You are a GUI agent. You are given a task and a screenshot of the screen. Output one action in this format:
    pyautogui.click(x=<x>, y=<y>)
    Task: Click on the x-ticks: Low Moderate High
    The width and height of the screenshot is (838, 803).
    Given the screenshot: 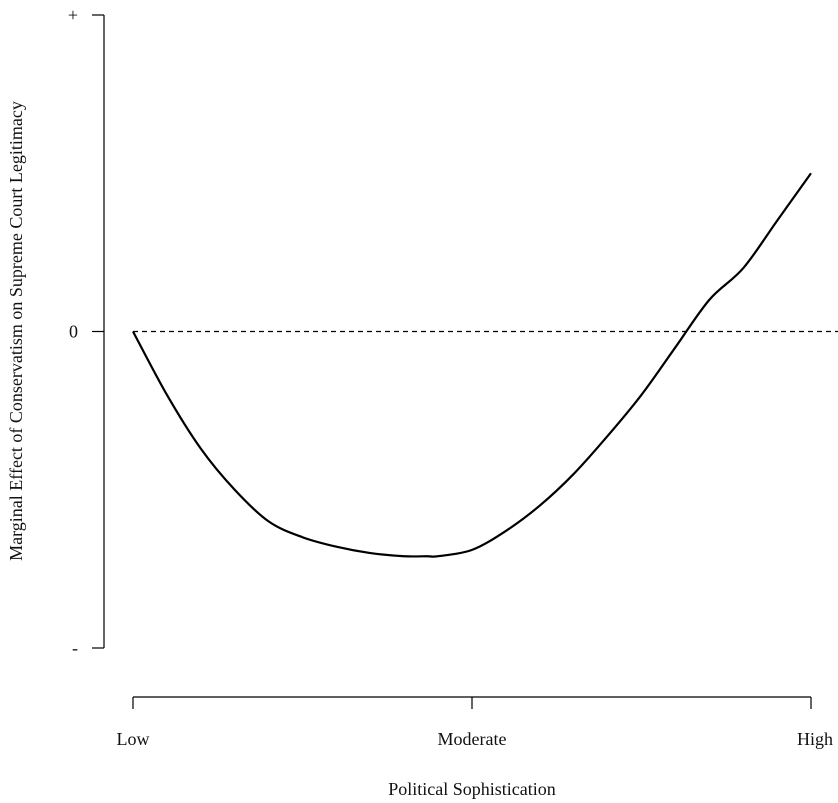 What is the action you would take?
    pyautogui.click(x=475, y=723)
    